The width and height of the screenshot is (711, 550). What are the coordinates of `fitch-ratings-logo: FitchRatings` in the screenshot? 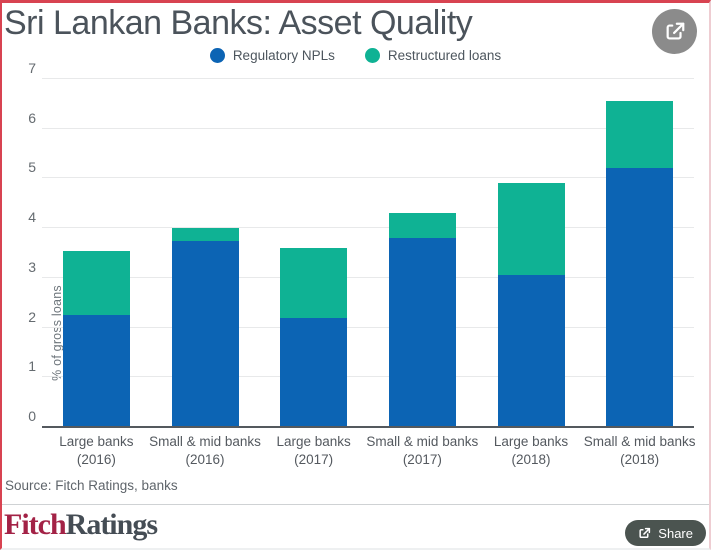 It's located at (81, 524).